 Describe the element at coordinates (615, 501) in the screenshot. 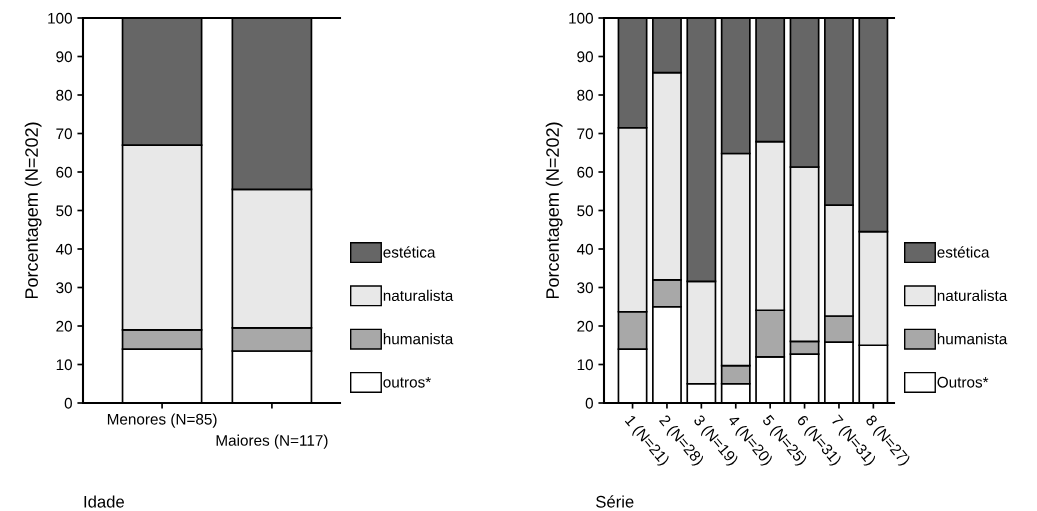

I see `x-axis-title: Série` at that location.